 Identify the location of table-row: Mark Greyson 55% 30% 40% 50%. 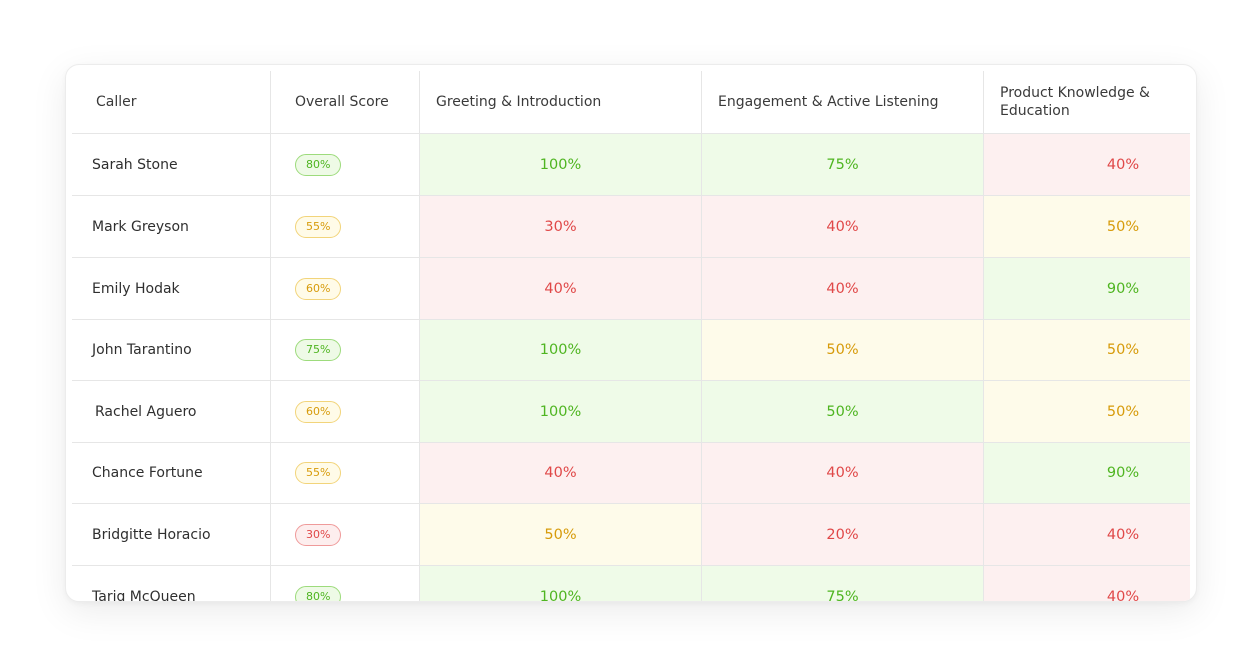
(631, 227).